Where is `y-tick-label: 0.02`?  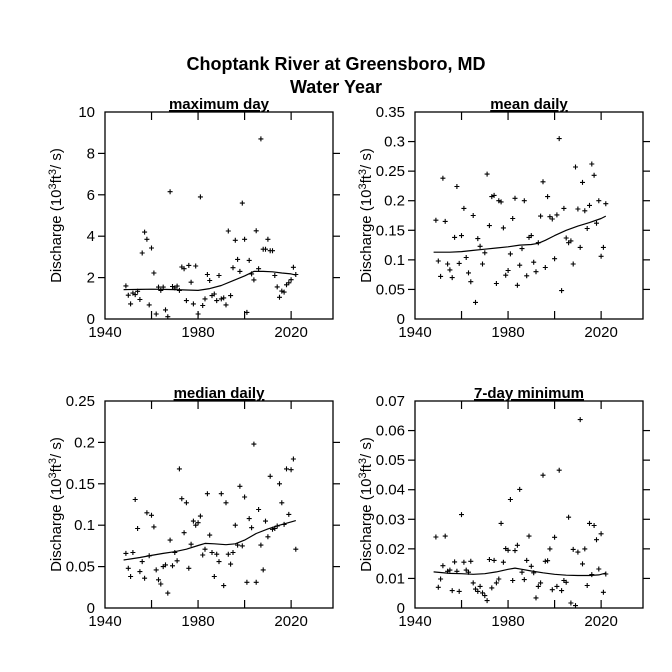
y-tick-label: 0.02 is located at coordinates (390, 549).